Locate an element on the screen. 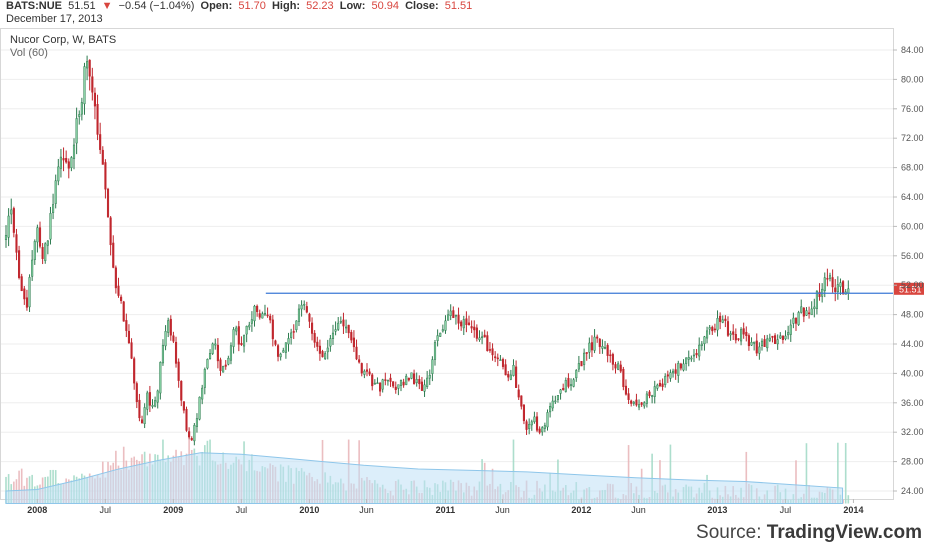  x-tick-label: 2008 is located at coordinates (37, 510).